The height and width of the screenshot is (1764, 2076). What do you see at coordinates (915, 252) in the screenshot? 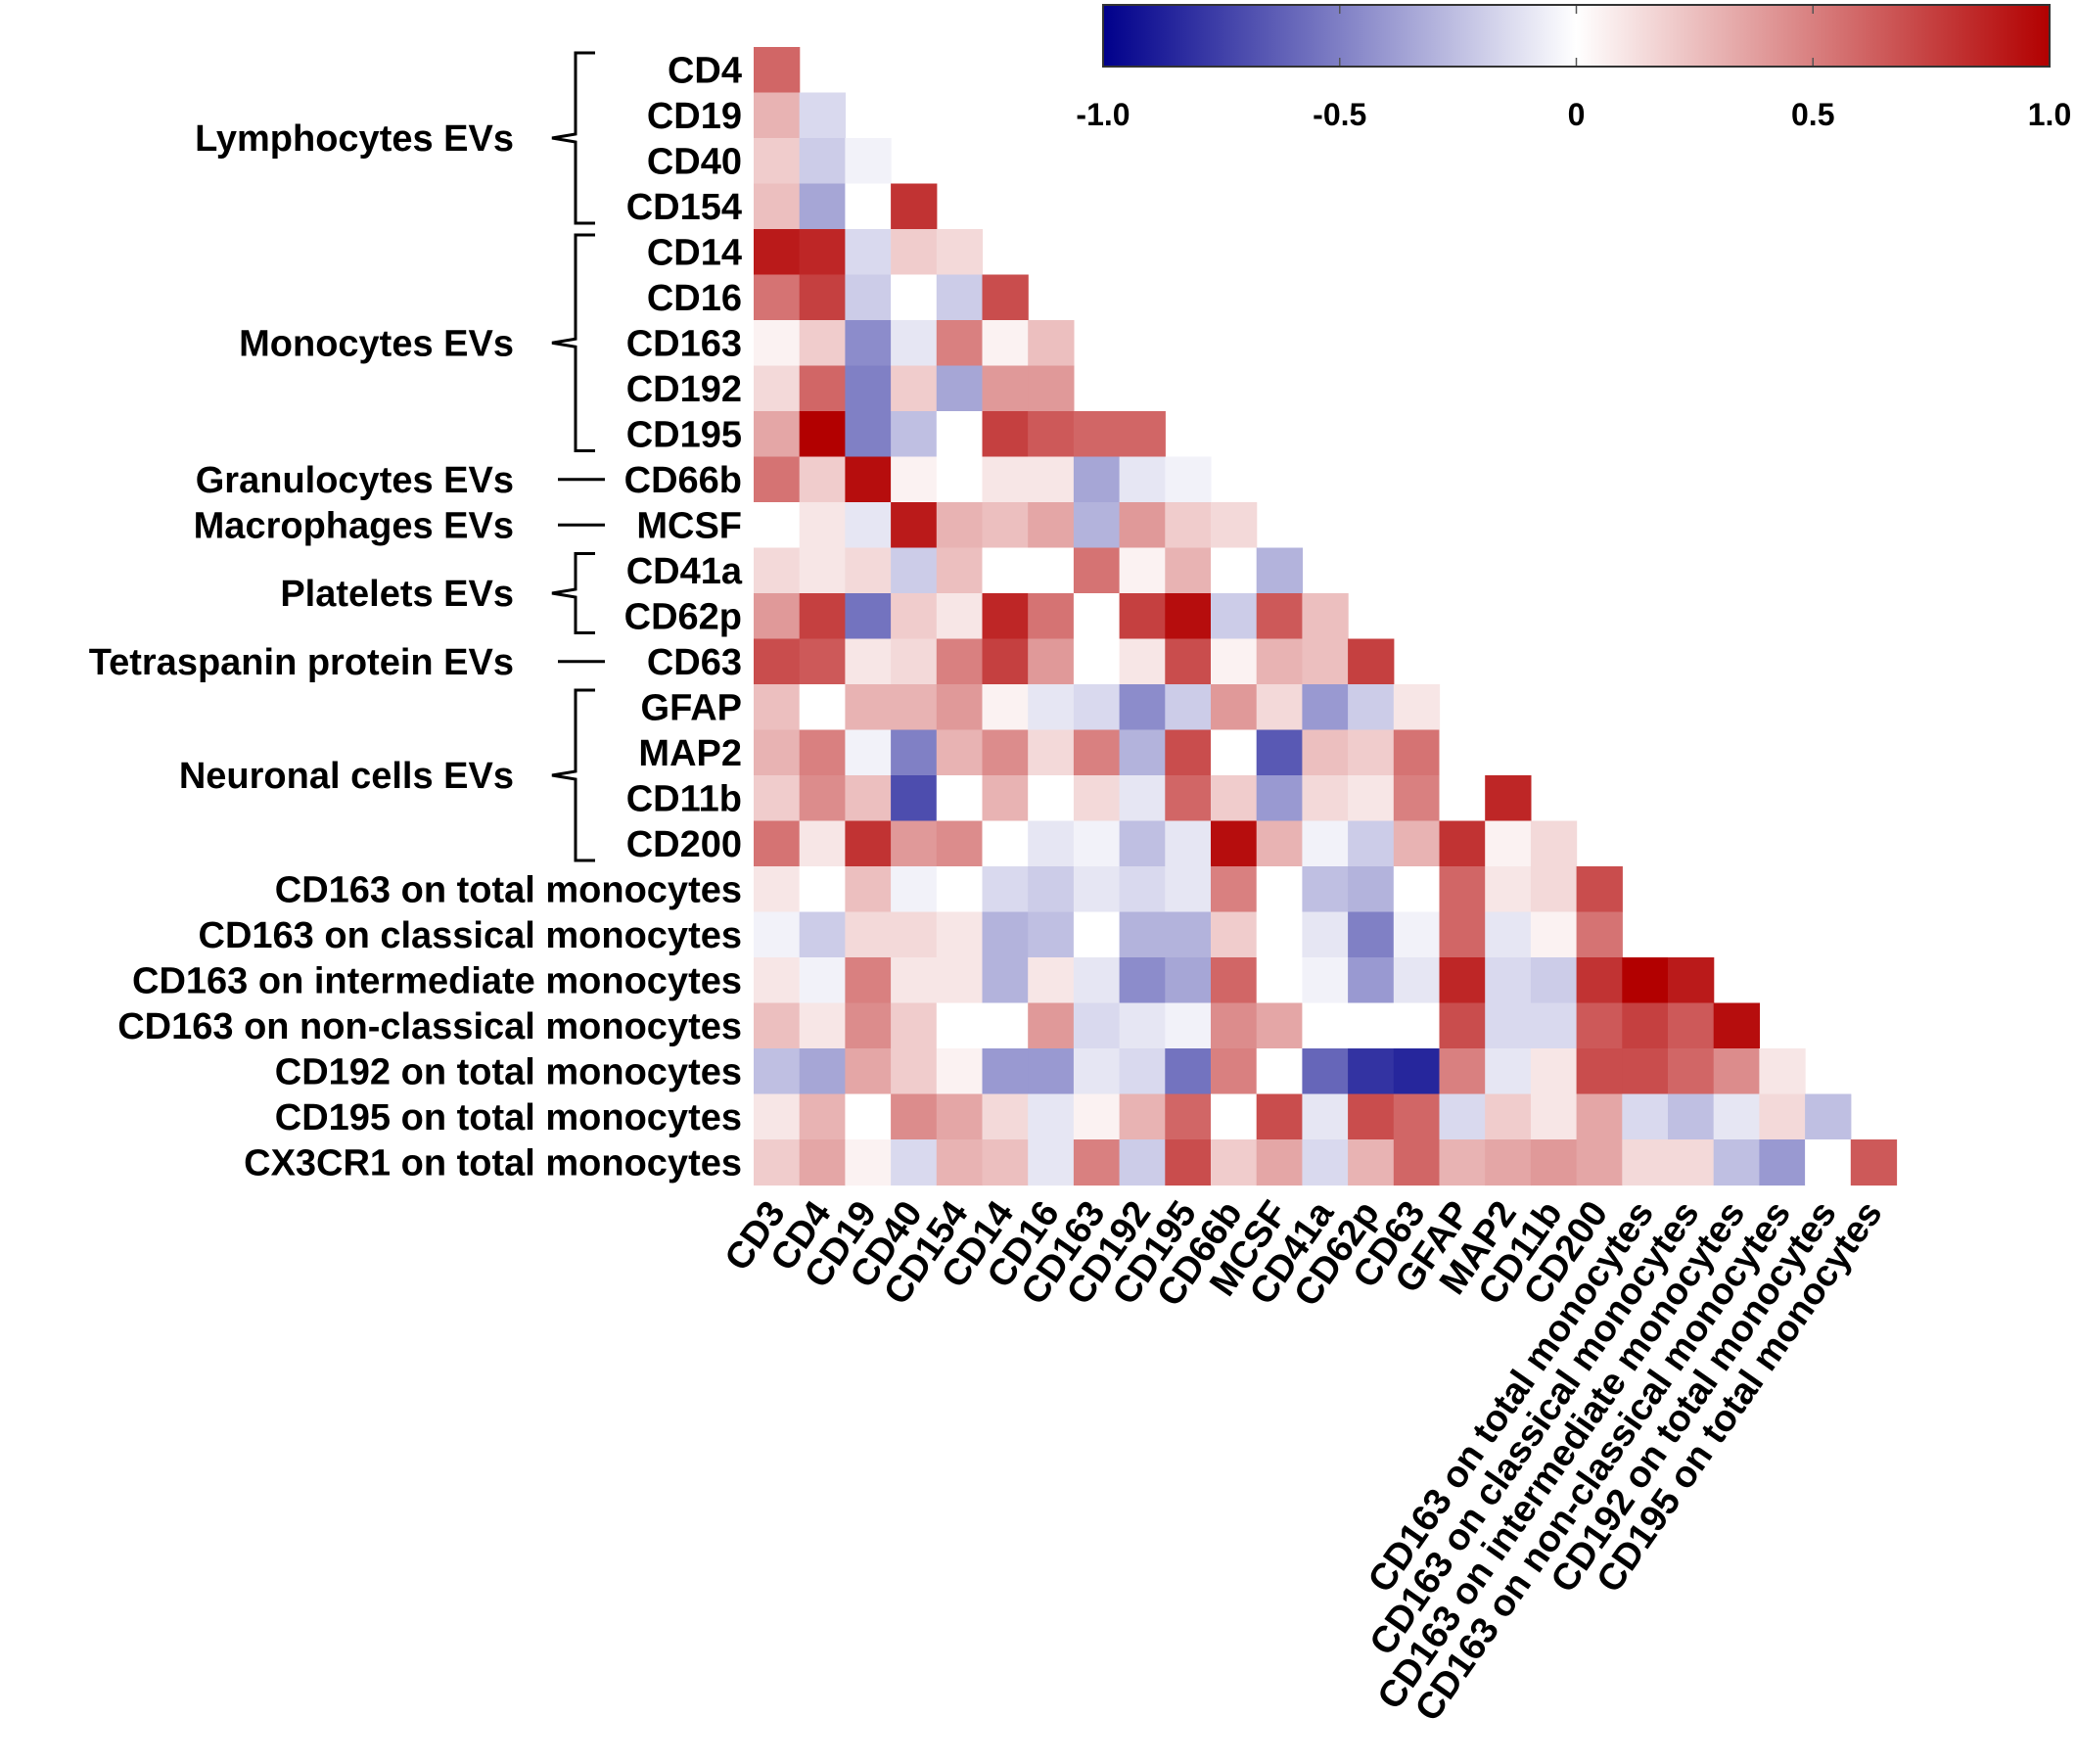
I see `heatmap-cell: CD14 / CD40: 0.2` at bounding box center [915, 252].